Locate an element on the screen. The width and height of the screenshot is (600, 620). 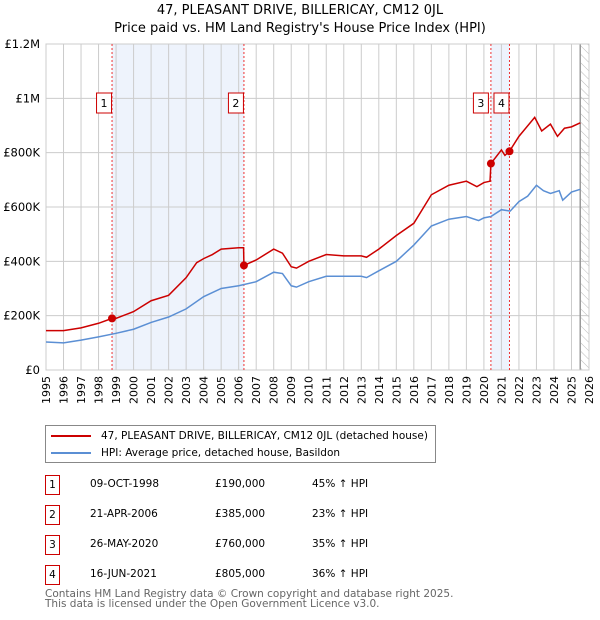
x-tick-label: 2025 is located at coordinates (571, 390).